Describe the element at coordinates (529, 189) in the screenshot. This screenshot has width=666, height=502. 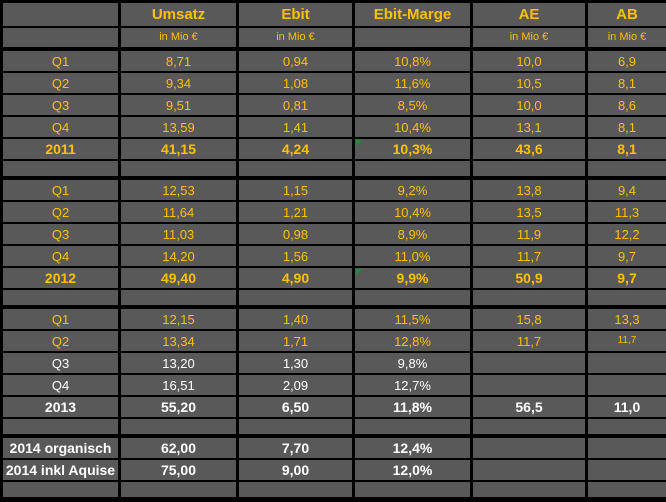
I see `cell: 13,8` at that location.